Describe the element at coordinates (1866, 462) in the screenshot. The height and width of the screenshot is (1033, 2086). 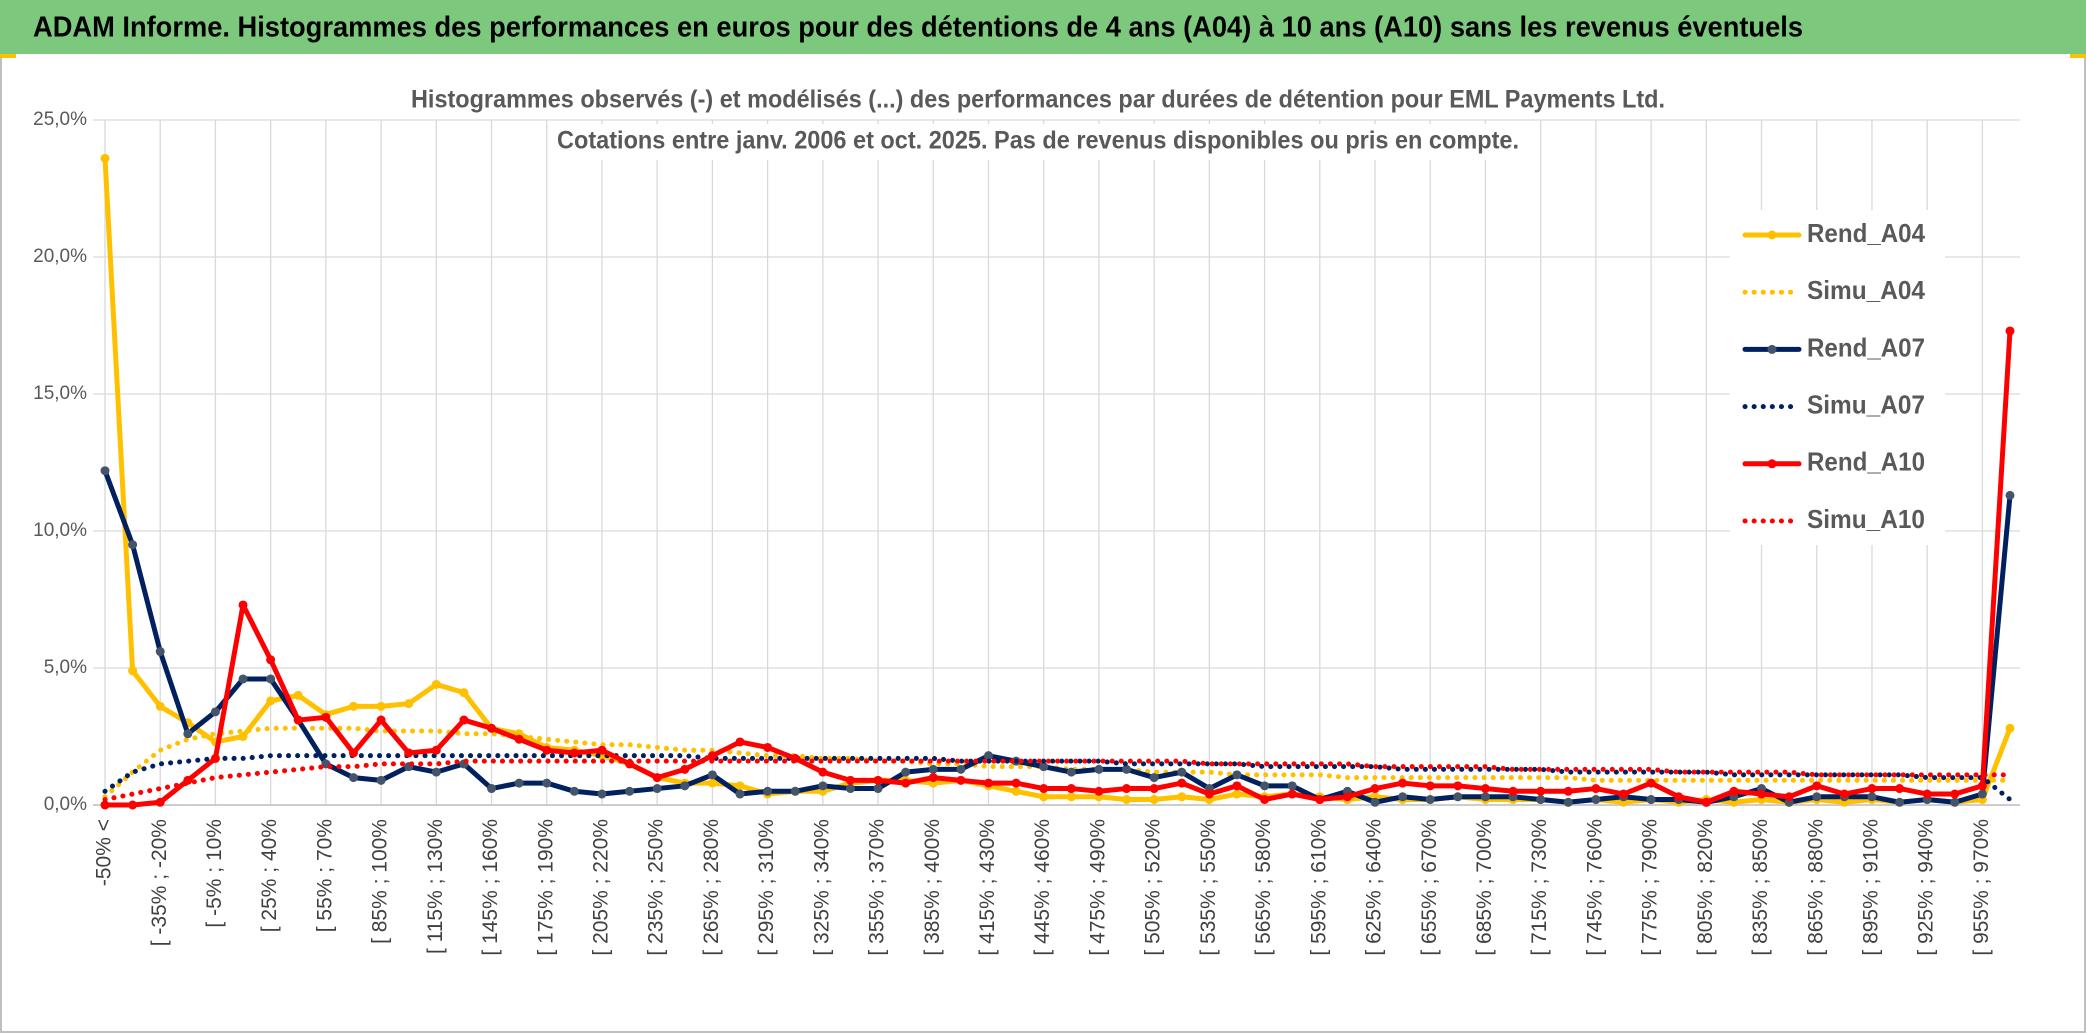
I see `legend-label: Rend_A10` at that location.